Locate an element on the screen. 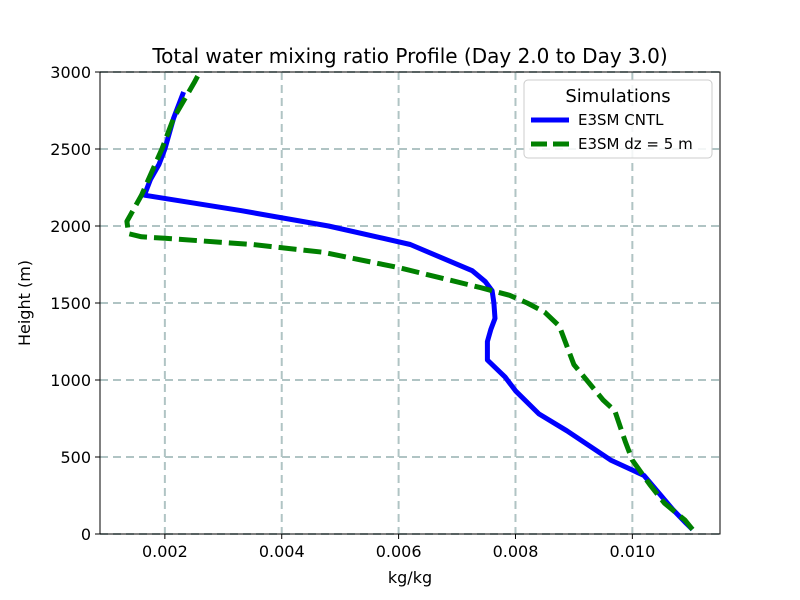  legend-label-cntl: E3SM CNTL is located at coordinates (621, 120).